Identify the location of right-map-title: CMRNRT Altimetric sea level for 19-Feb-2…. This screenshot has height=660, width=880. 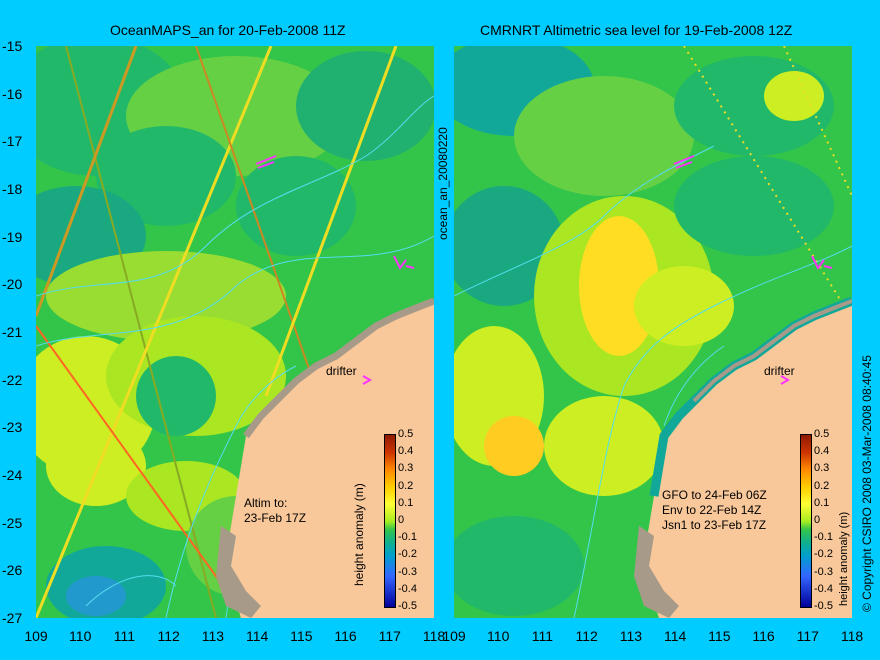
(636, 30).